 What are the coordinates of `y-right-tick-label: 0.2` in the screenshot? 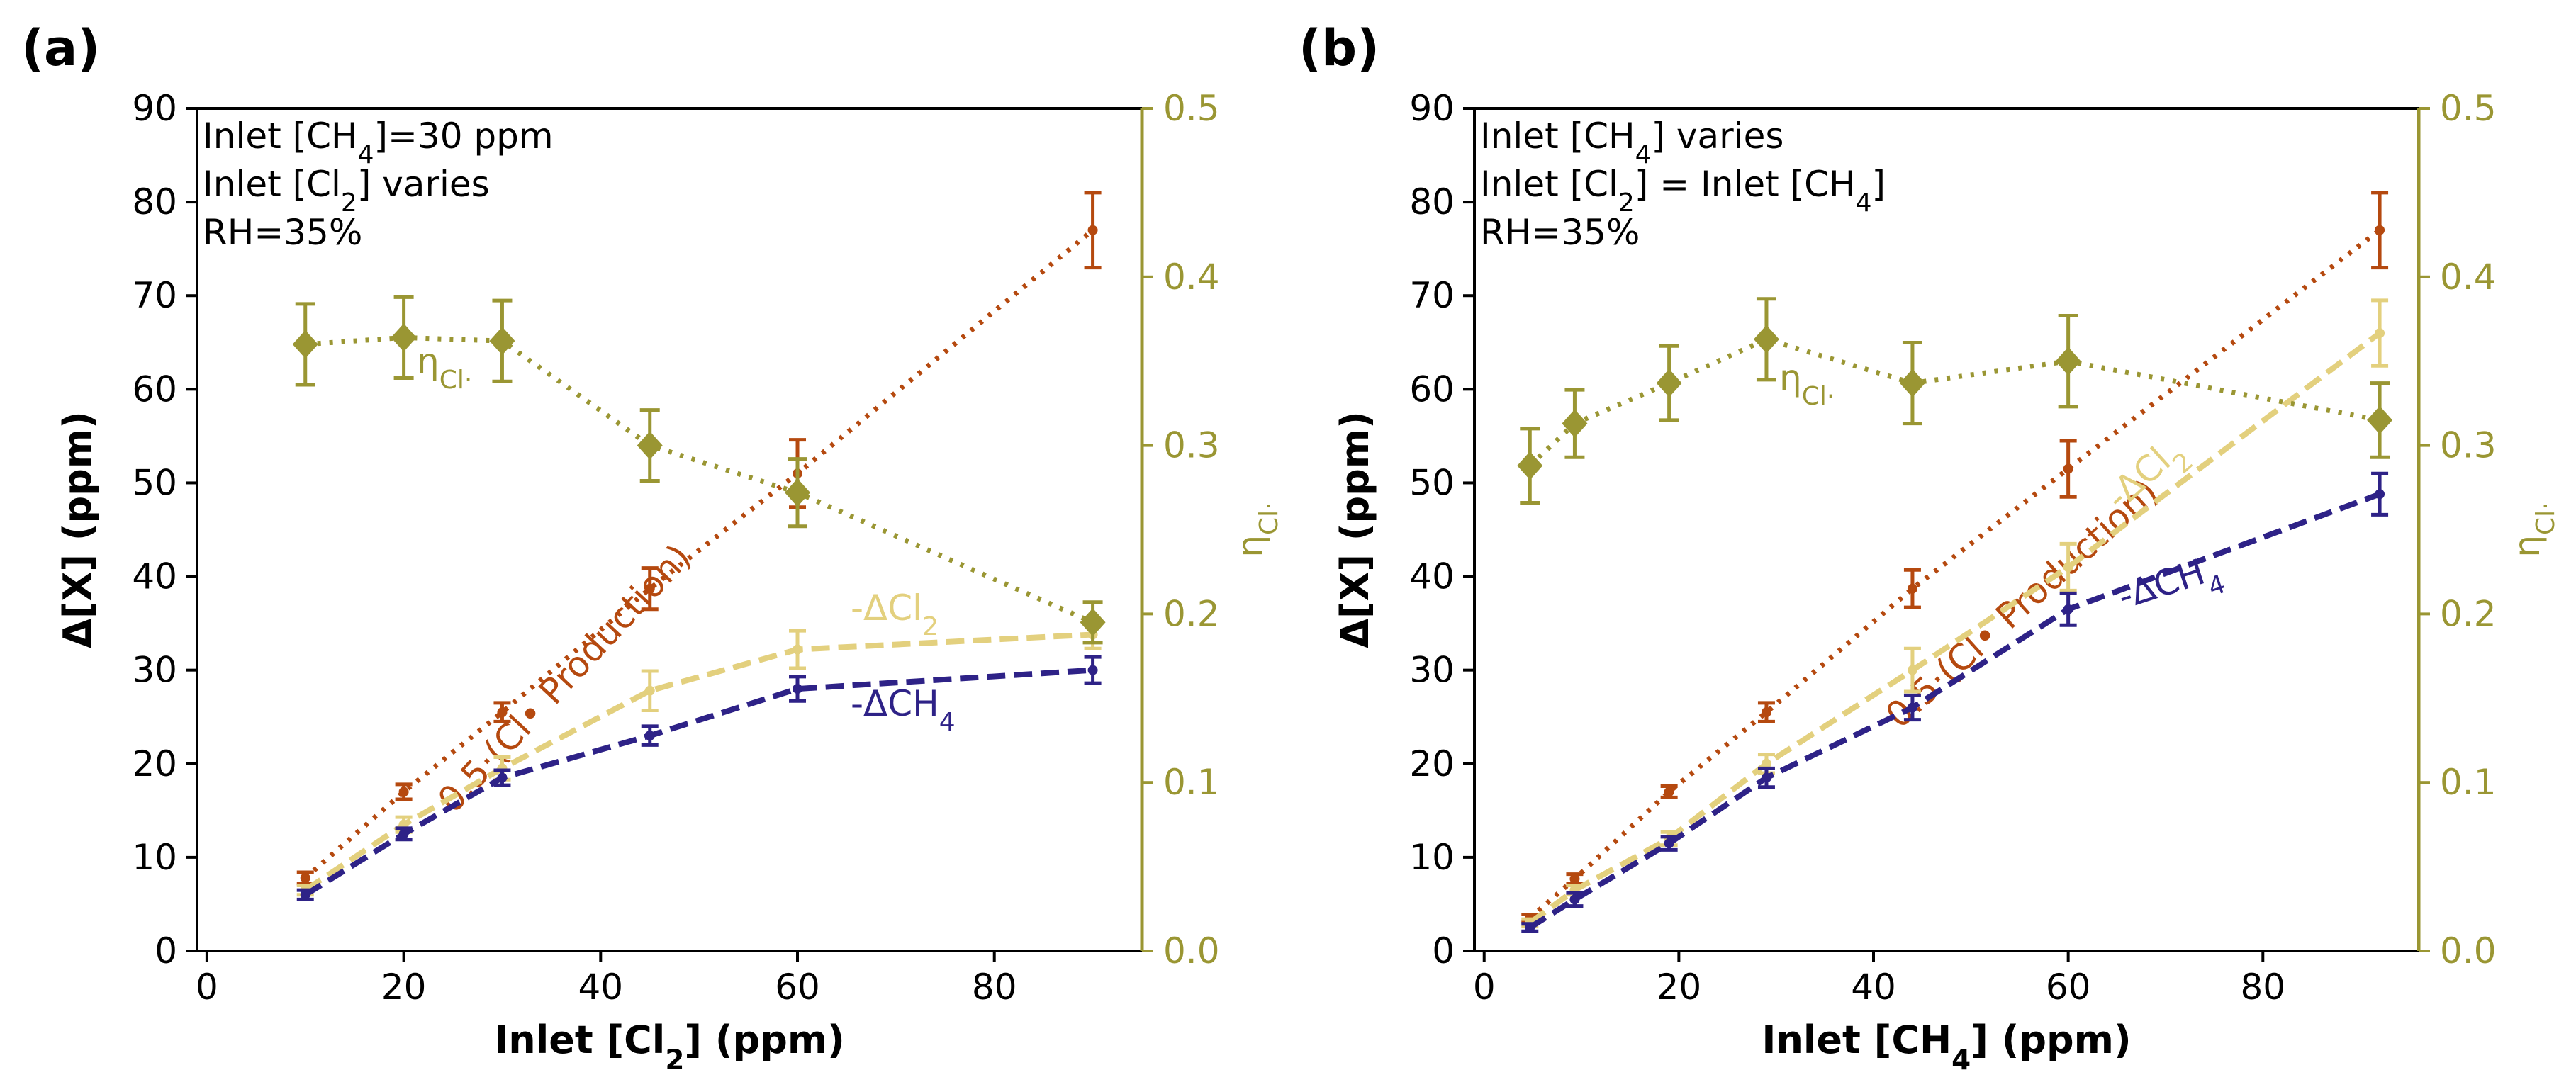 It's located at (1191, 613).